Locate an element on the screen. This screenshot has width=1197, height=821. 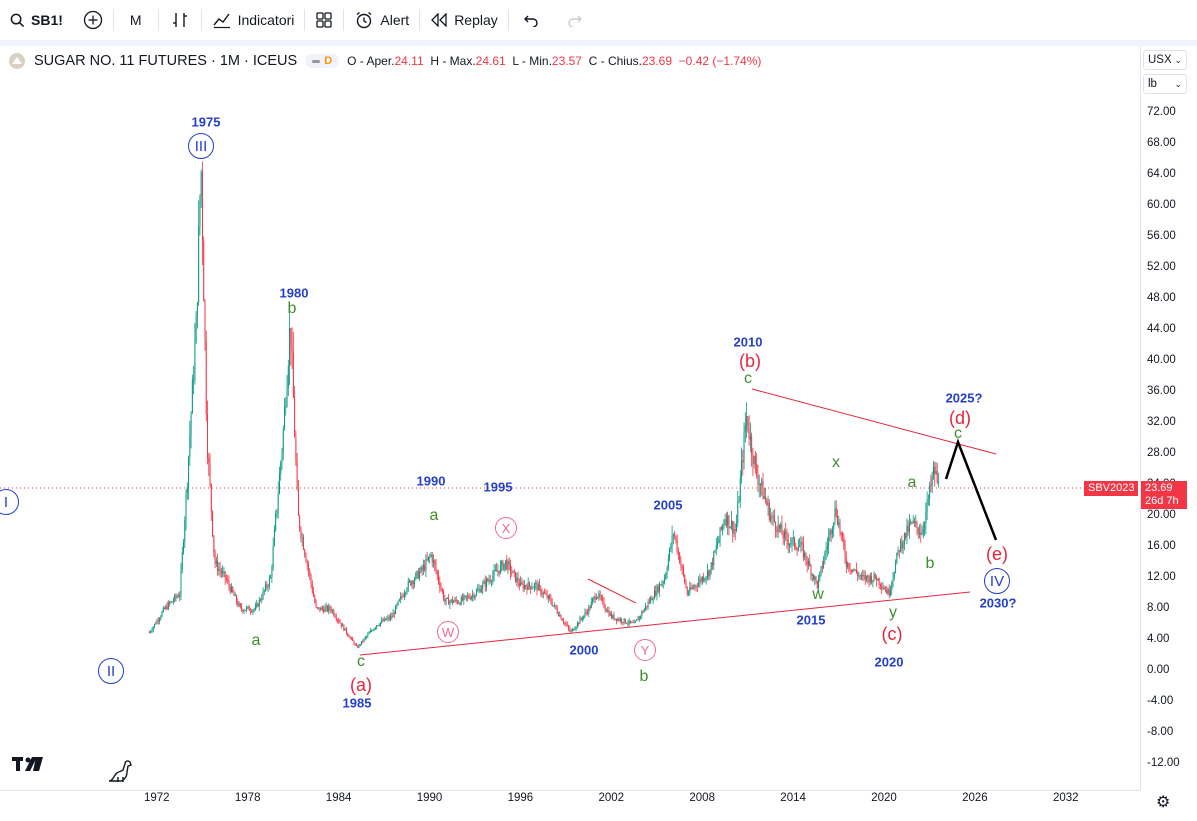
series-name-tag: SBV2023 is located at coordinates (1111, 488).